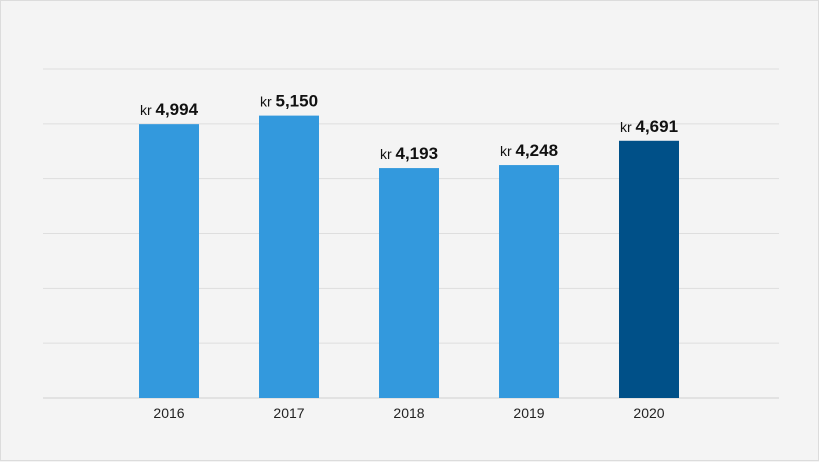 The width and height of the screenshot is (819, 462). I want to click on x-tick-label-2018: 2018, so click(408, 413).